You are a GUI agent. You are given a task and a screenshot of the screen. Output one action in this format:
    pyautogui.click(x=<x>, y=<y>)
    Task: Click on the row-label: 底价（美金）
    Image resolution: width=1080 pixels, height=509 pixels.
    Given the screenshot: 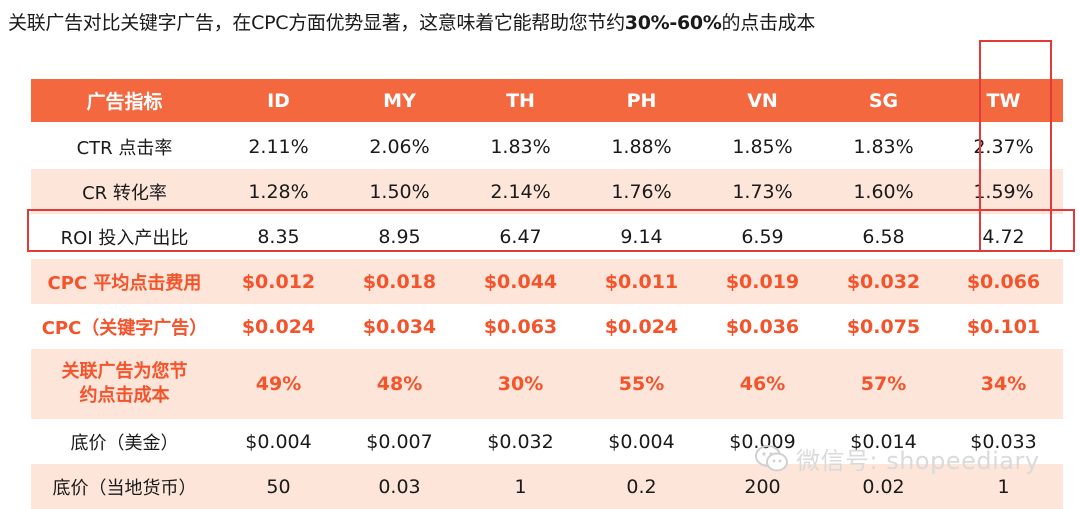 What is the action you would take?
    pyautogui.click(x=124, y=441)
    